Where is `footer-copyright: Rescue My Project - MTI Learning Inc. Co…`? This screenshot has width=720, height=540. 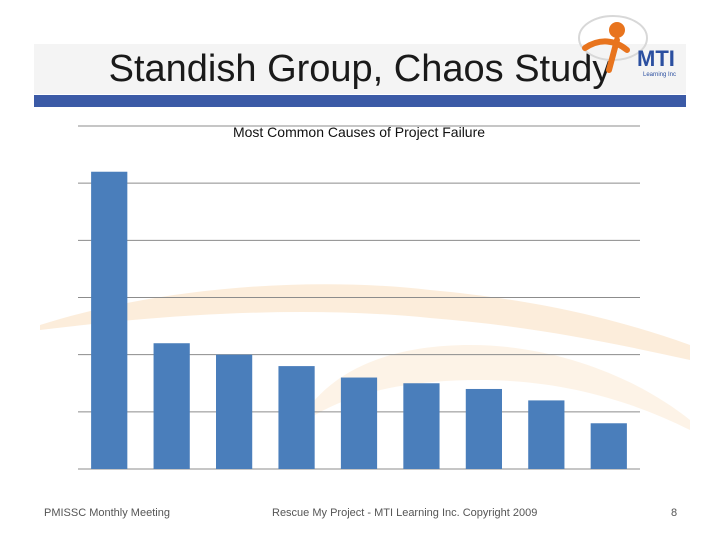
footer-copyright: Rescue My Project - MTI Learning Inc. Co… is located at coordinates (405, 513).